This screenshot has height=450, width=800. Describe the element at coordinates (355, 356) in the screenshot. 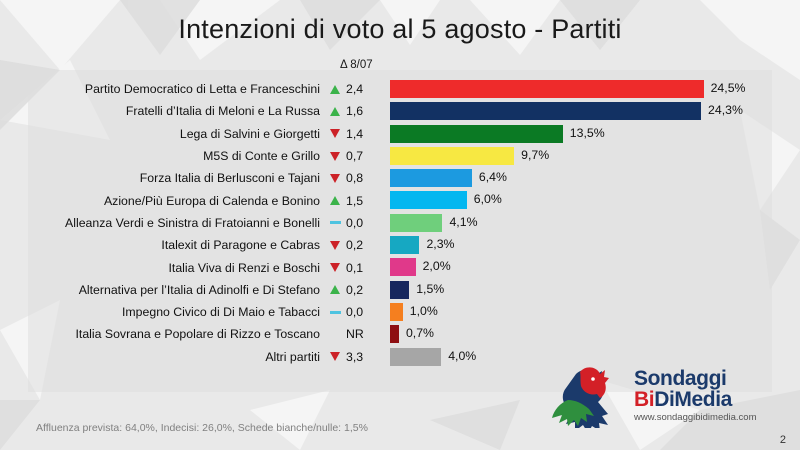

I see `delta-value: 3,3` at that location.